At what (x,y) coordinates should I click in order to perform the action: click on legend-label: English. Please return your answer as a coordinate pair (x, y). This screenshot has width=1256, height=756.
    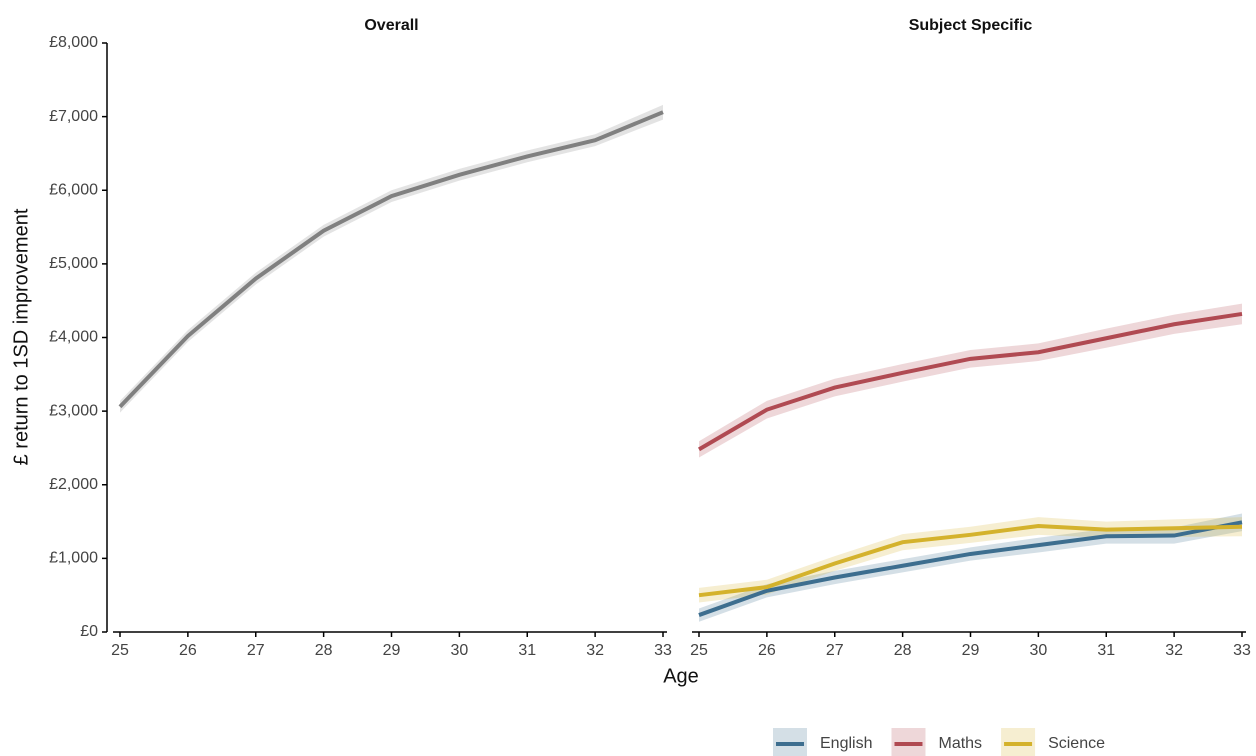
    Looking at the image, I should click on (846, 743).